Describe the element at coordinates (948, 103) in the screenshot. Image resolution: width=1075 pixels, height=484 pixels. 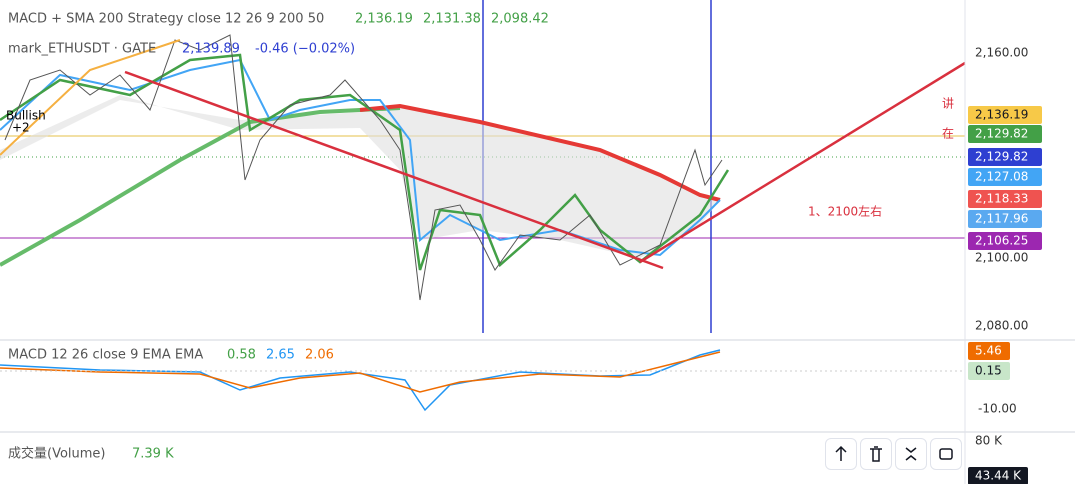
I see `annotation: 讲` at that location.